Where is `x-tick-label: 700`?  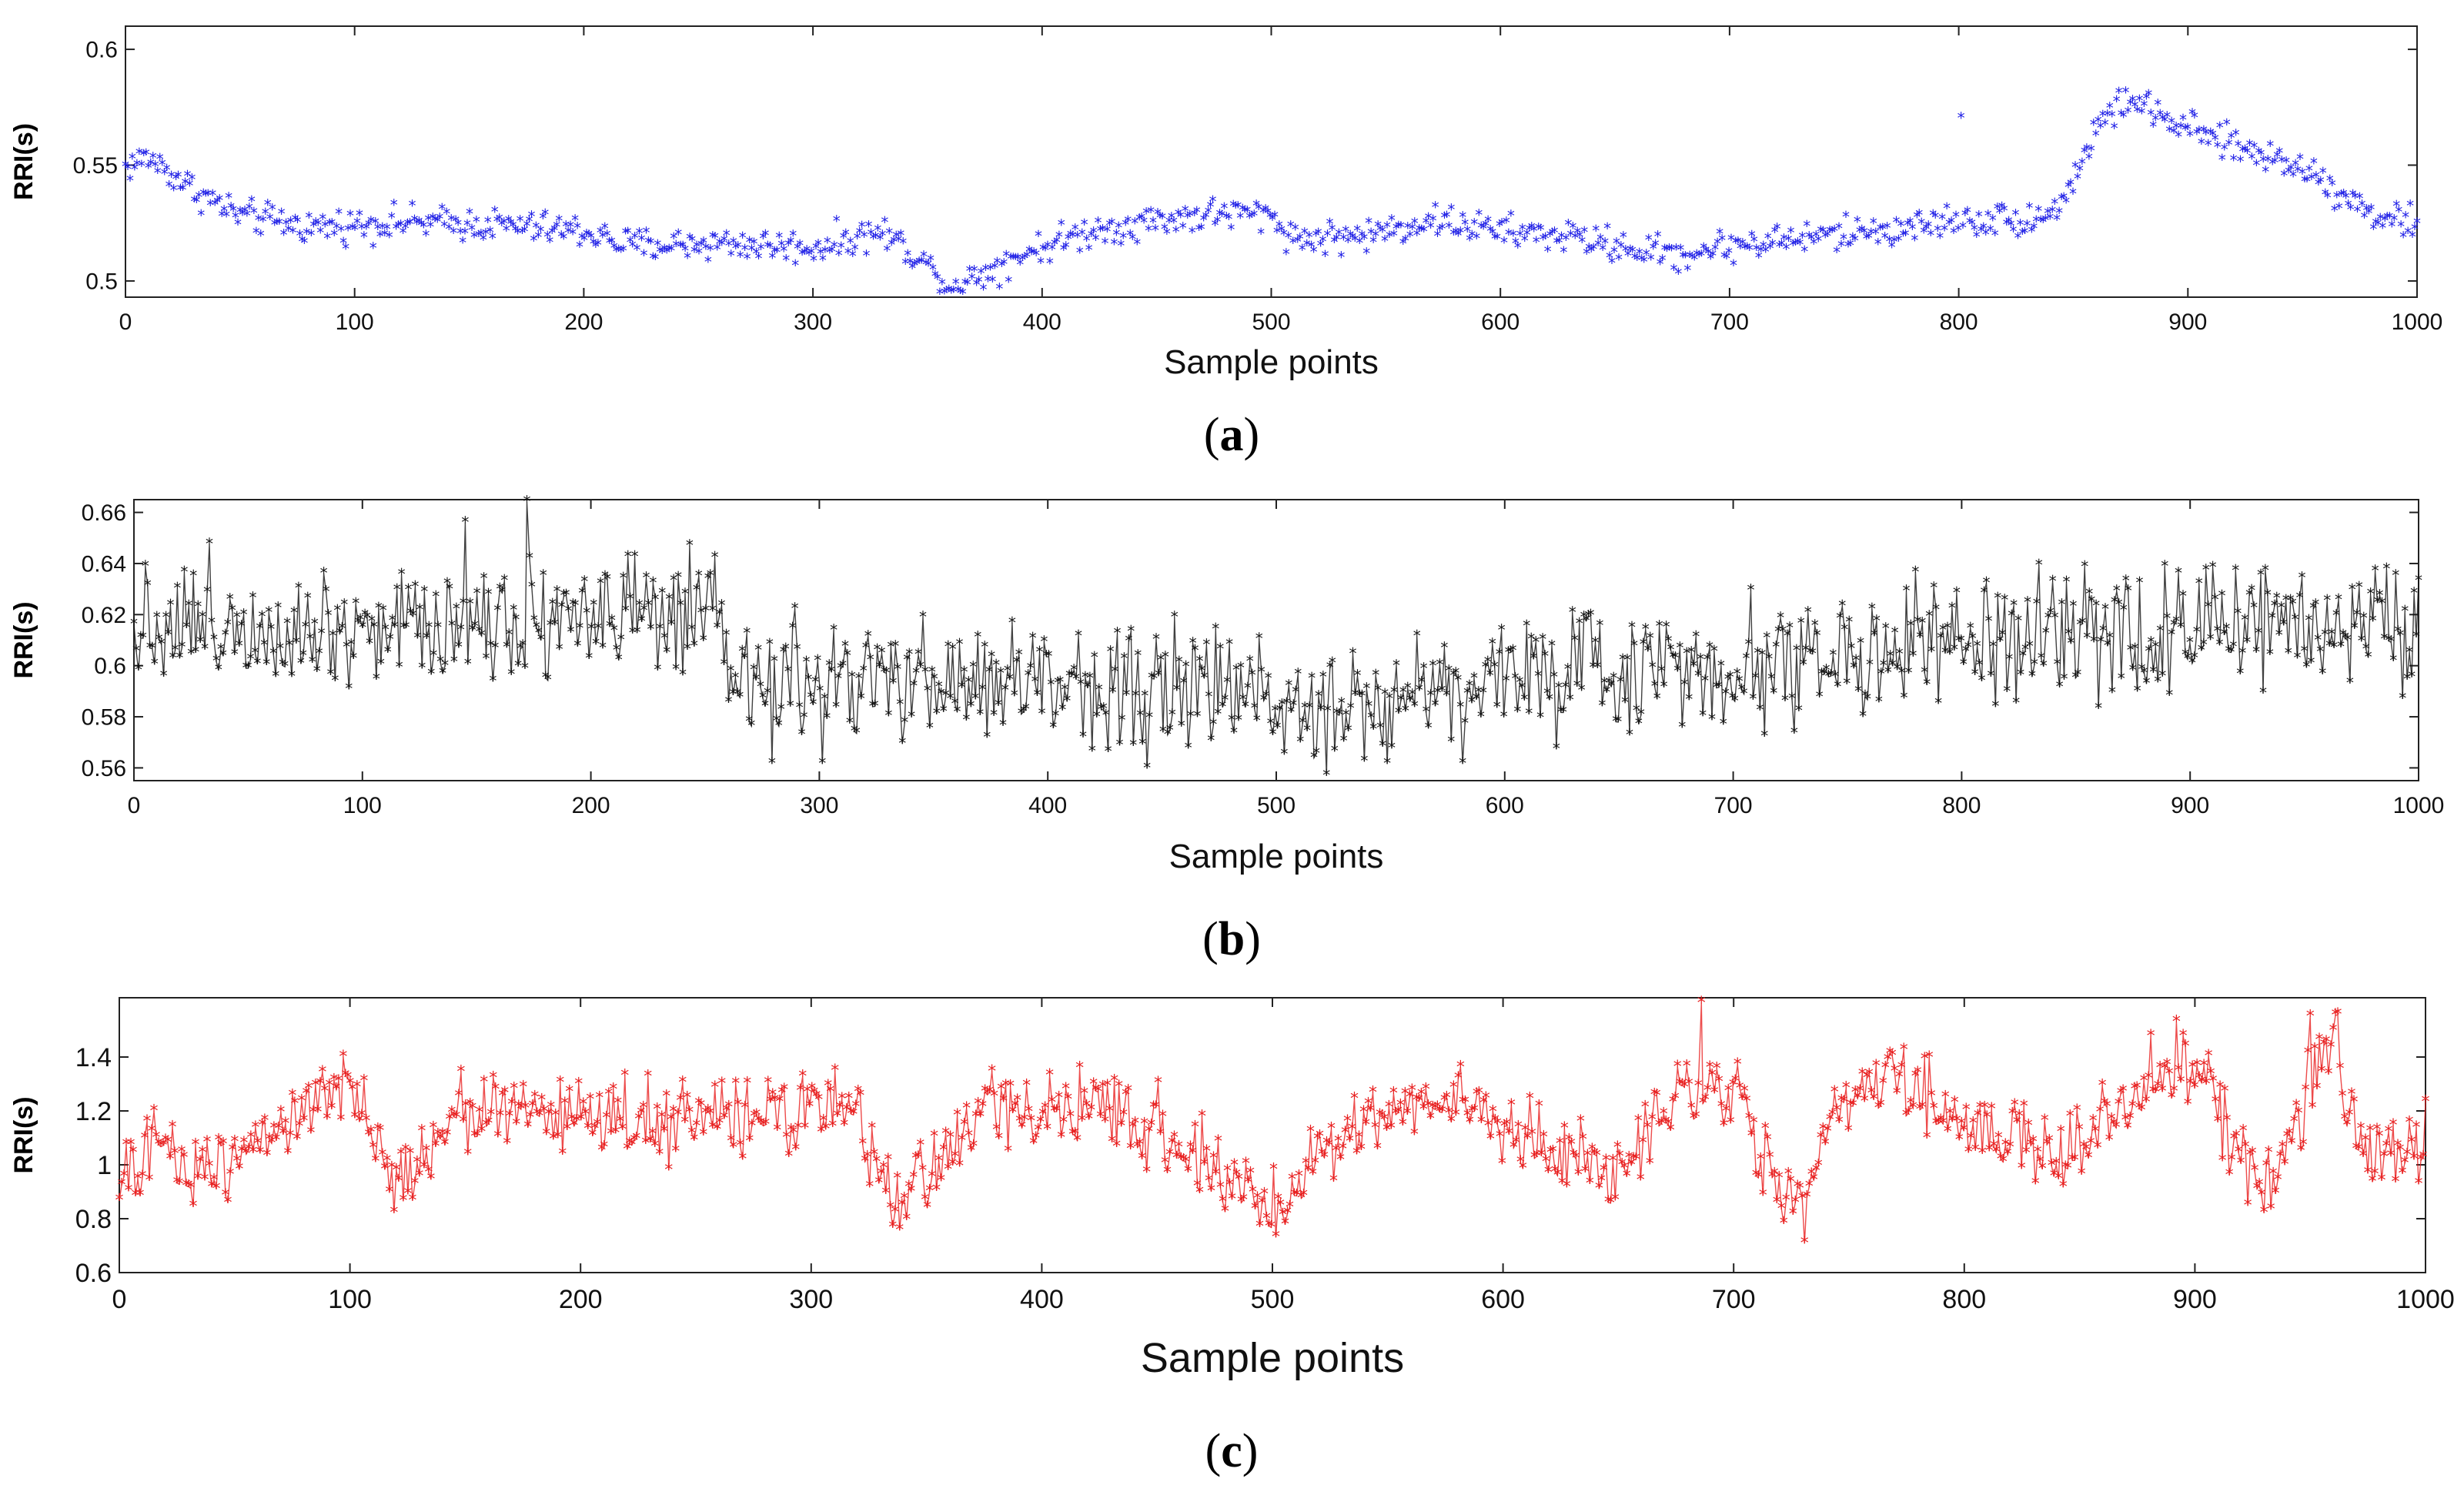
x-tick-label: 700 is located at coordinates (1733, 806).